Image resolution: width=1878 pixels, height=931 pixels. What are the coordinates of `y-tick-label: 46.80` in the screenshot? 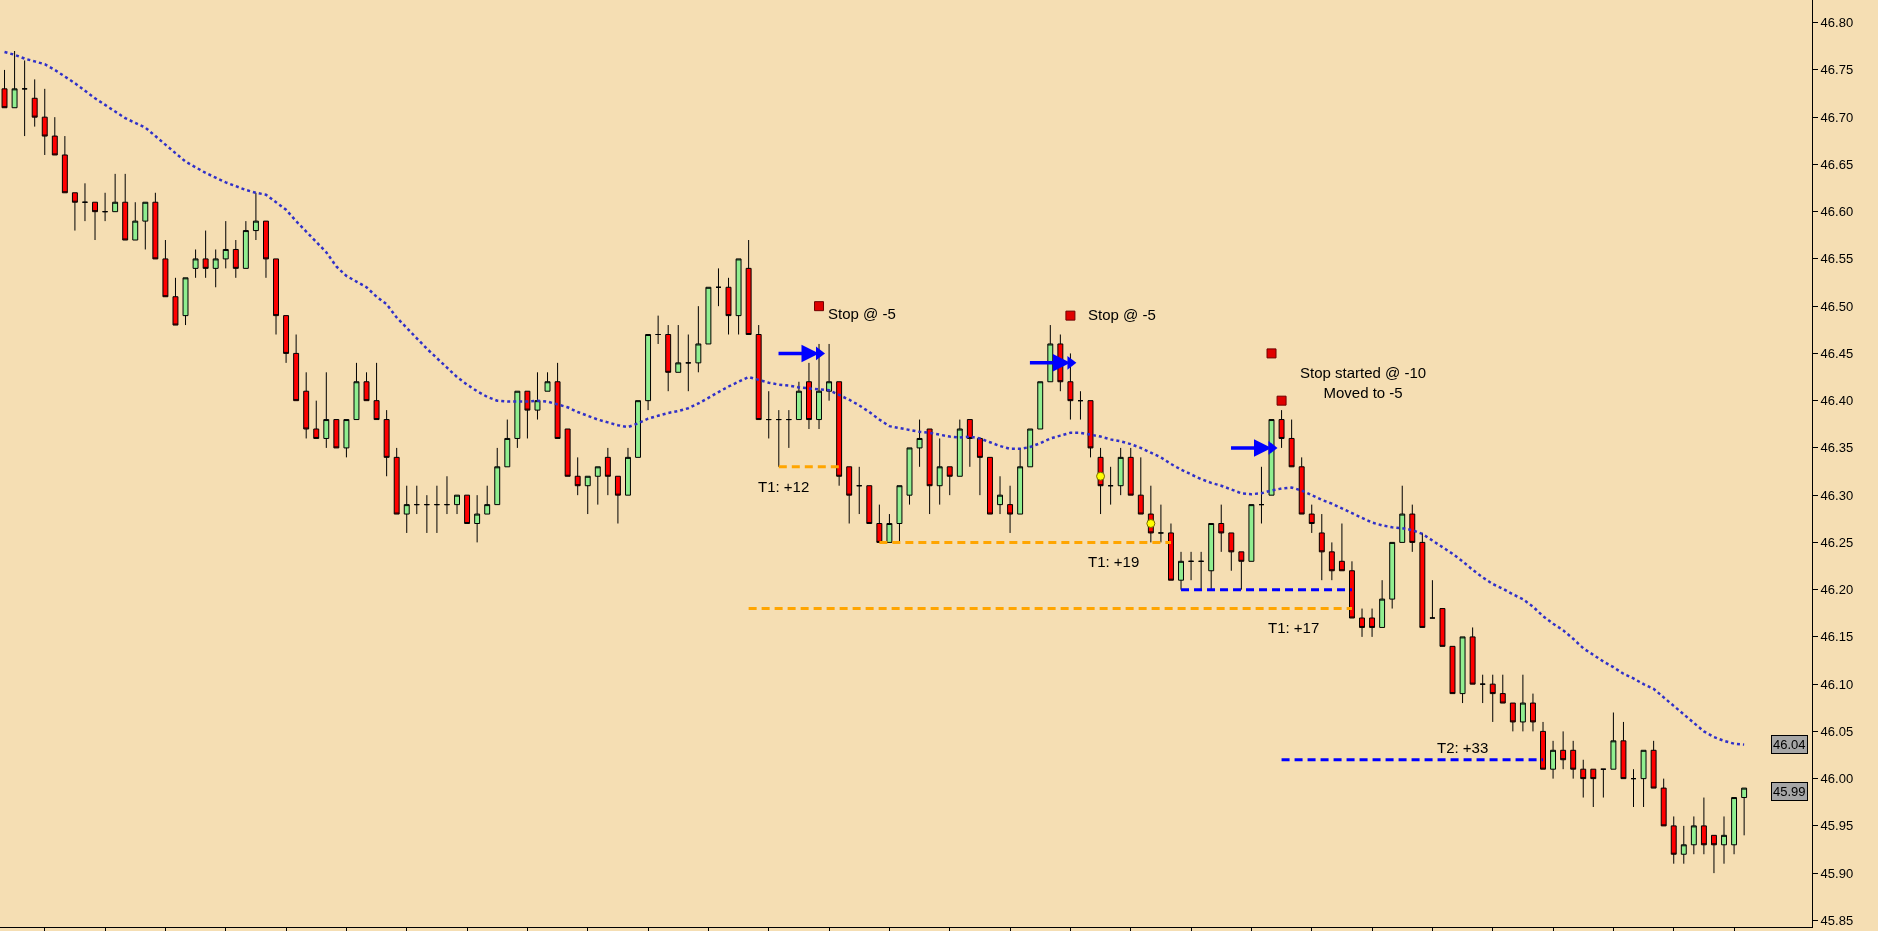 It's located at (1837, 23).